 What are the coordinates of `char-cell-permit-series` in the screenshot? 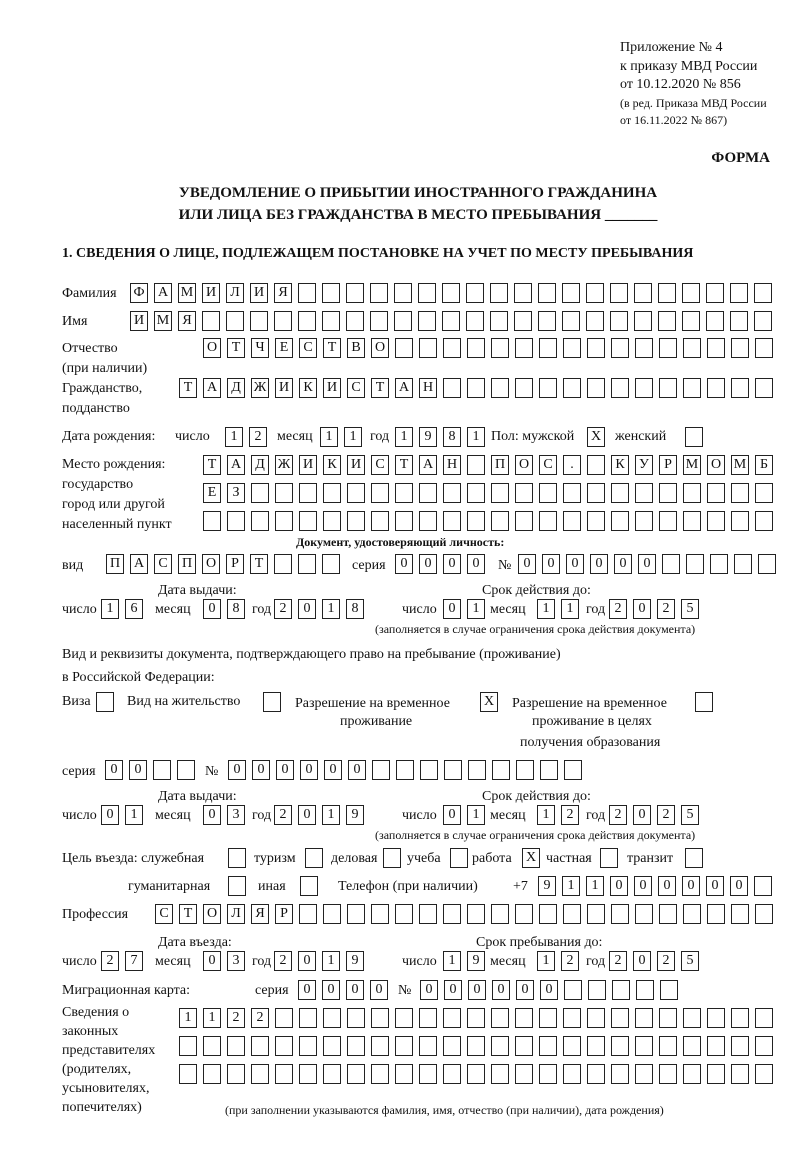 It's located at (162, 770).